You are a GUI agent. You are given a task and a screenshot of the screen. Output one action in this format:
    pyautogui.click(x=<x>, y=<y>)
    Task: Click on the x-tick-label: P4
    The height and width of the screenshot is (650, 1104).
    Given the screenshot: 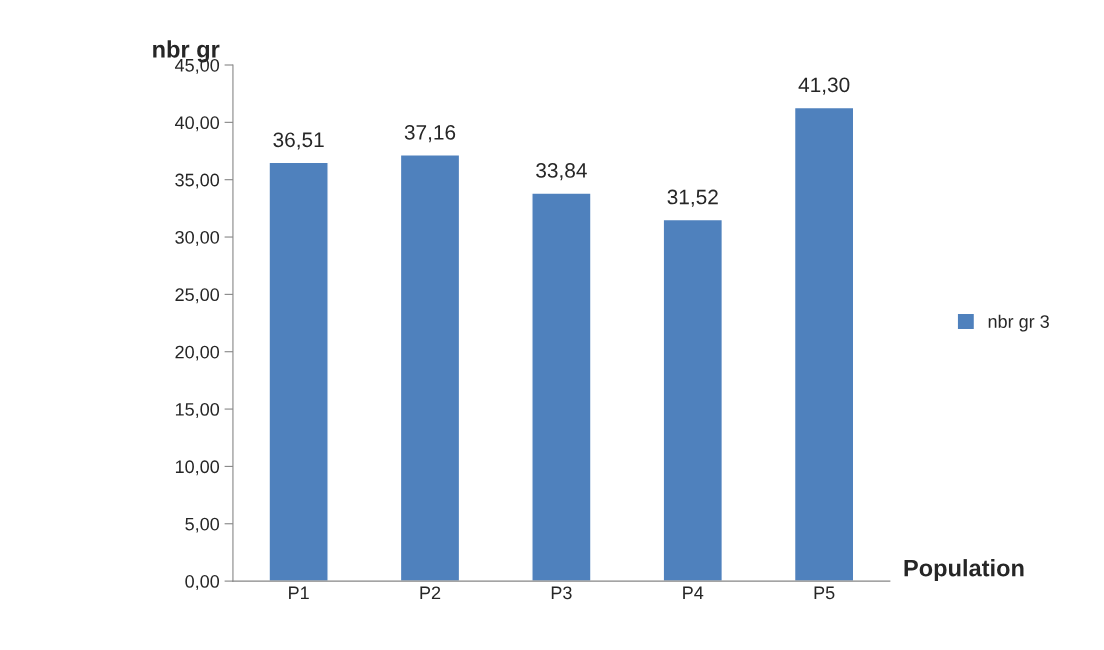 What is the action you would take?
    pyautogui.click(x=693, y=593)
    